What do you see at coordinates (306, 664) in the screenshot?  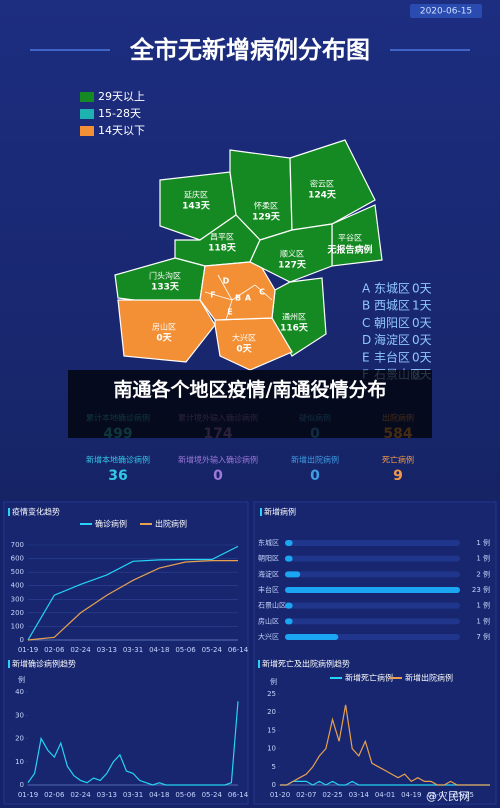 I see `chart-title: 新增死亡及出院病例趋势` at bounding box center [306, 664].